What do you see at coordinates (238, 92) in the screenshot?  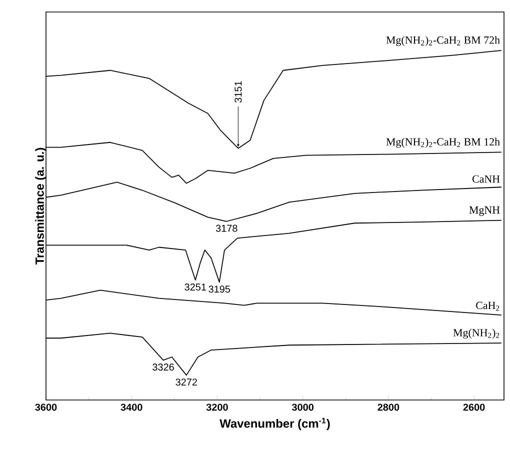 I see `annotation: 3151` at bounding box center [238, 92].